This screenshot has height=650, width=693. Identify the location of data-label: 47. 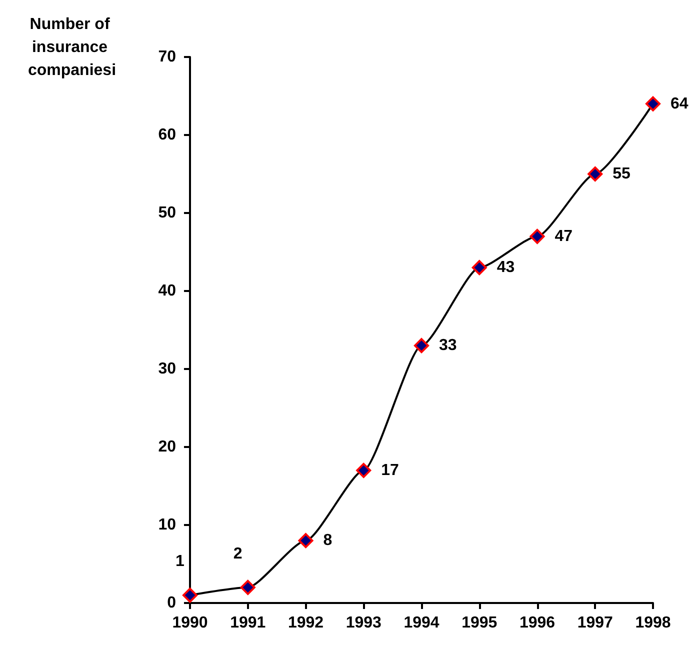
(563, 236).